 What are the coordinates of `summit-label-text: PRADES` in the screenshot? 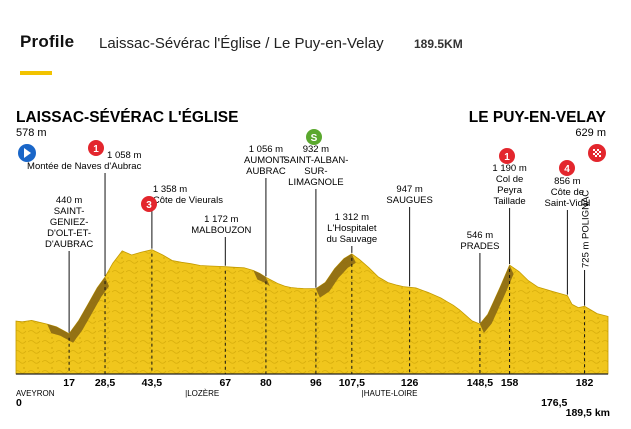 It's located at (479, 246).